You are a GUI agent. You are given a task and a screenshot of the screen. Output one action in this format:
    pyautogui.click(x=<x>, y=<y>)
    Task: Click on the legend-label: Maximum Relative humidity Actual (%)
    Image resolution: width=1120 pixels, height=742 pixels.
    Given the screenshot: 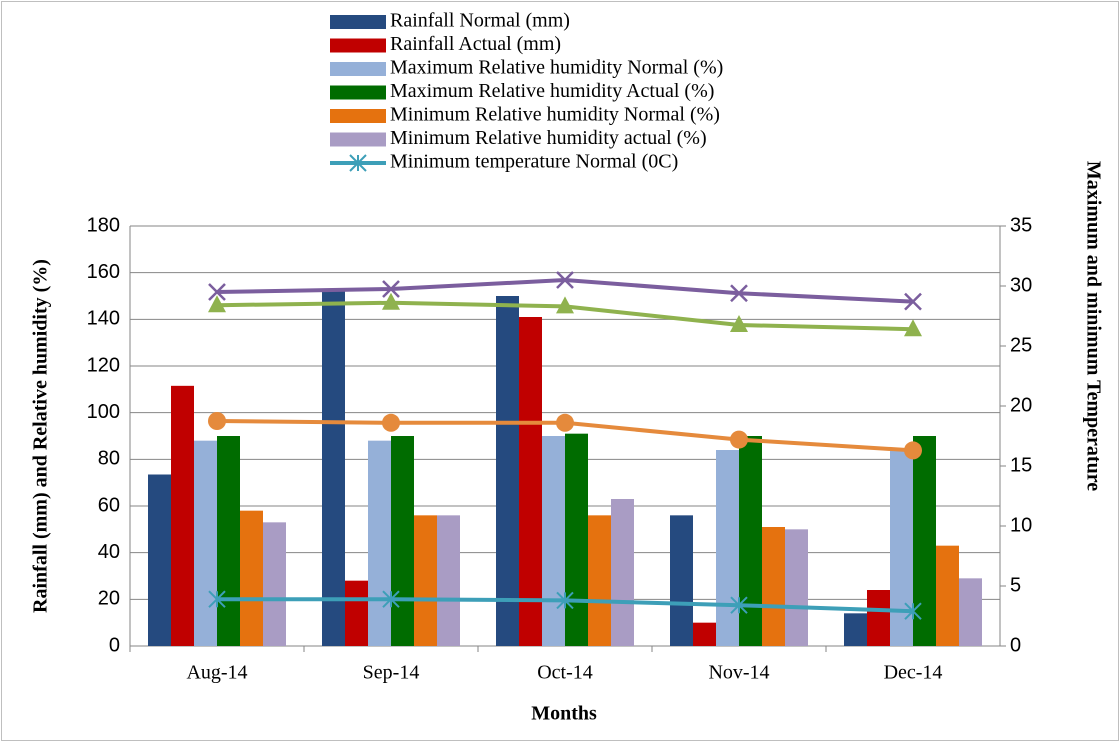 What is the action you would take?
    pyautogui.click(x=552, y=91)
    